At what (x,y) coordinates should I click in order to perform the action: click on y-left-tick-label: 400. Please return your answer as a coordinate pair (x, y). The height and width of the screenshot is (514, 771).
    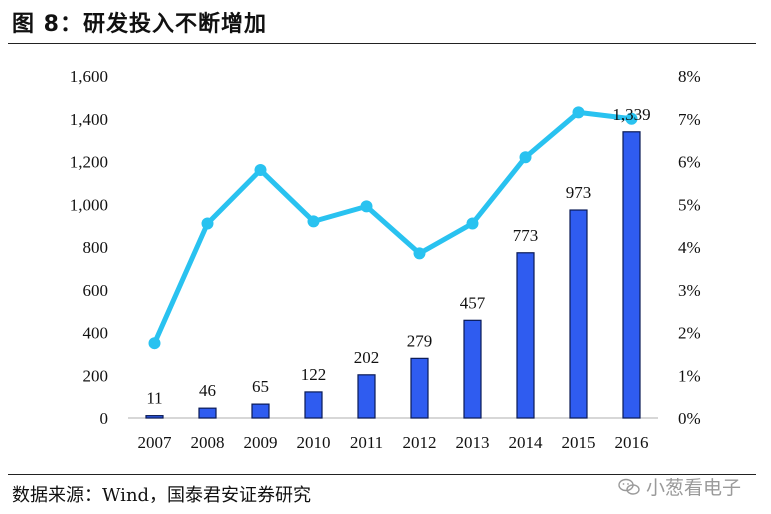
    Looking at the image, I should click on (96, 333).